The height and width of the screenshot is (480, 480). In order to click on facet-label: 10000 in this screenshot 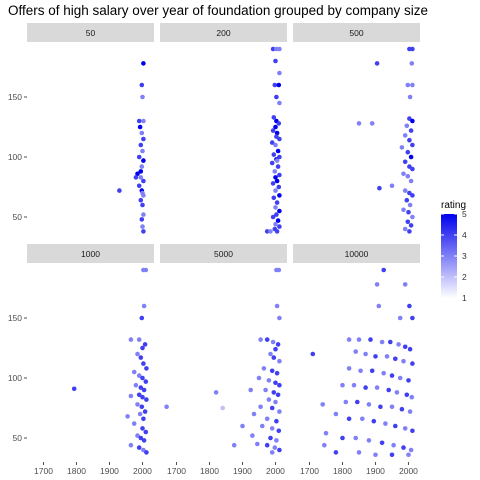, I will do `click(357, 254)`.